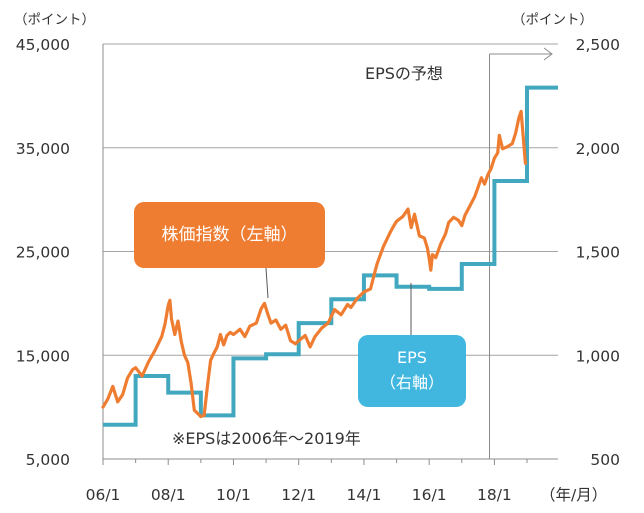 This screenshot has width=644, height=513. I want to click on right-tick-label: 2,000, so click(598, 149).